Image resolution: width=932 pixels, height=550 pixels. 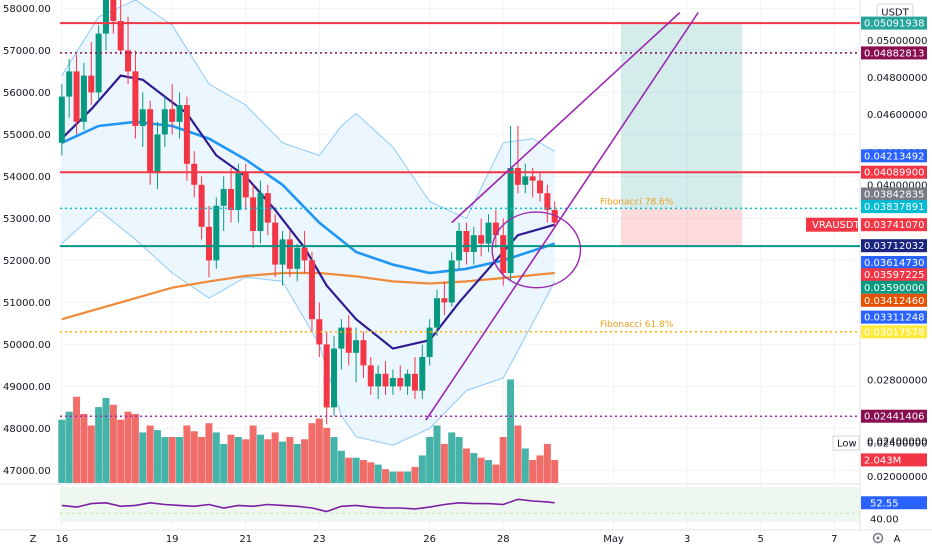 I want to click on x-axis-label-1: 19, so click(x=172, y=539).